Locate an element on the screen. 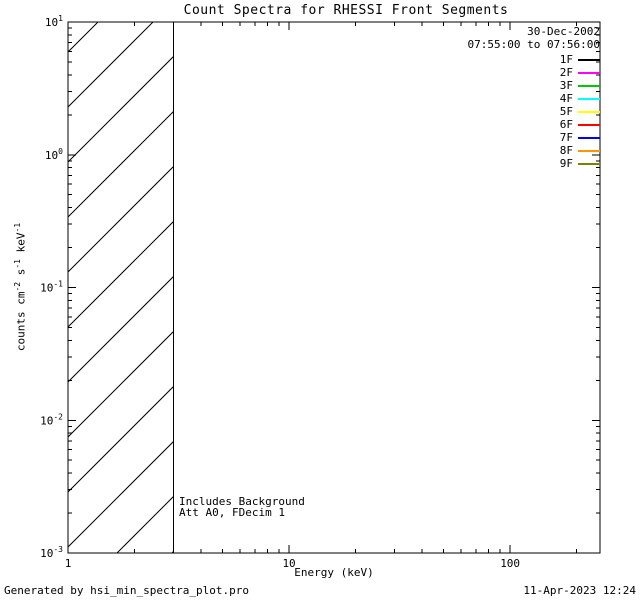 This screenshot has width=640, height=600. y-tick-label: 10⁻¹ is located at coordinates (51, 287).